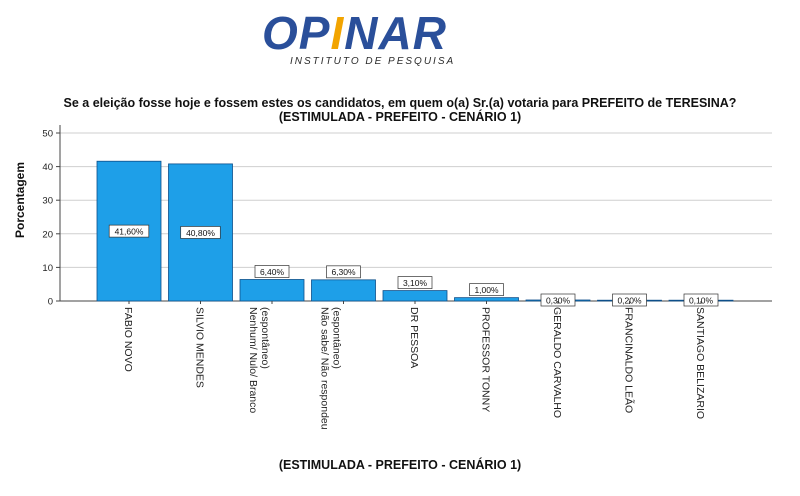 This screenshot has height=496, width=800. I want to click on logo-text-accent: I, so click(337, 33).